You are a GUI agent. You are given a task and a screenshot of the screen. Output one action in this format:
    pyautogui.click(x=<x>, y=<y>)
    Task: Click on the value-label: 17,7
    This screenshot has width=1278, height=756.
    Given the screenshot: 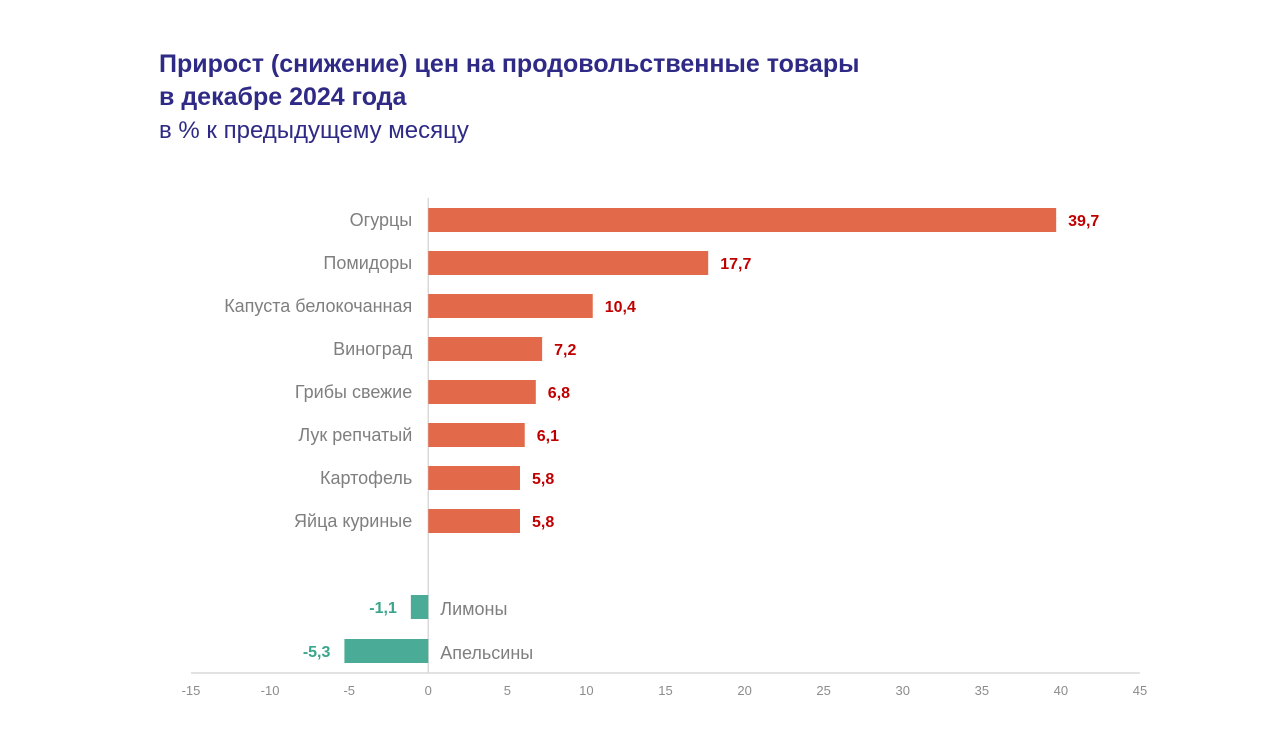 What is the action you would take?
    pyautogui.click(x=735, y=264)
    